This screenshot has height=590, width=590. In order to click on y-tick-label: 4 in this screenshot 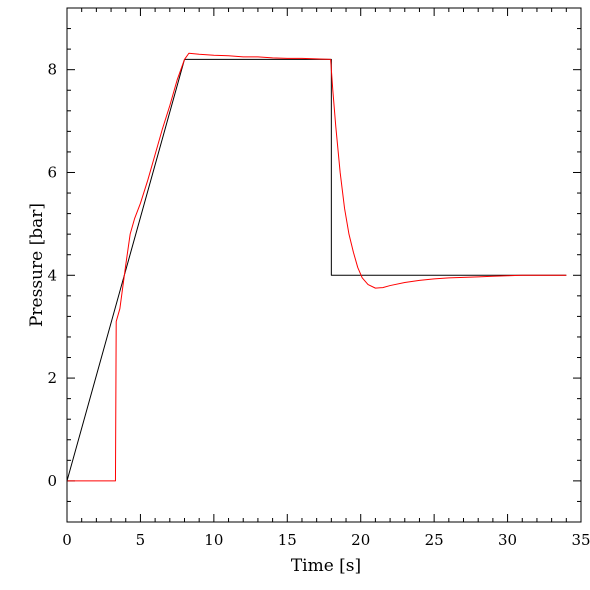, I will do `click(52, 275)`.